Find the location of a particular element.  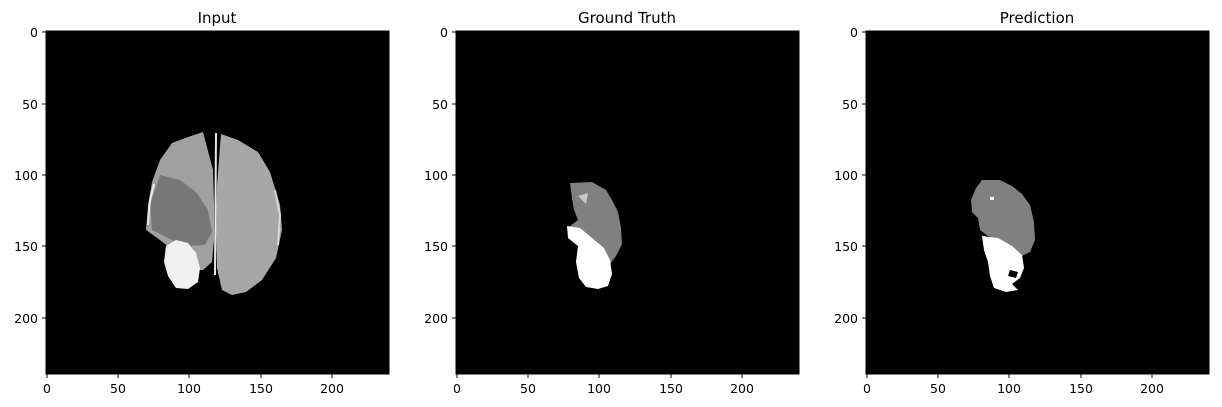

midline is located at coordinates (215, 204).